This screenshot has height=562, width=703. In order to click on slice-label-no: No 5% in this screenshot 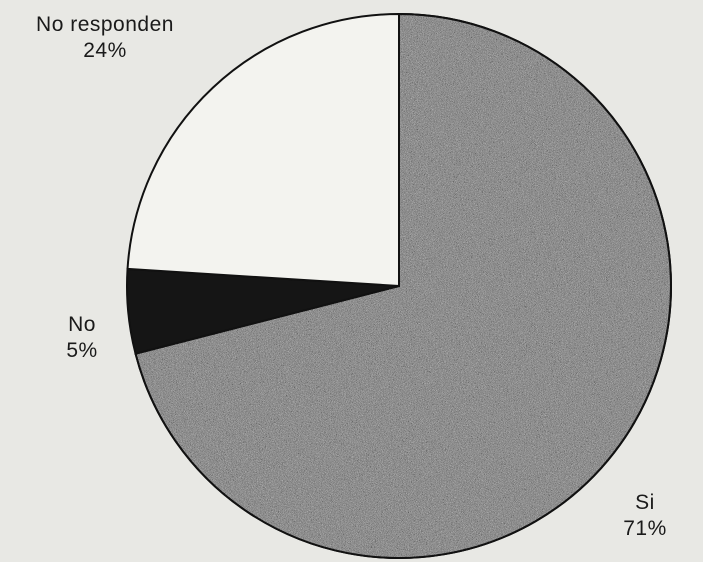, I will do `click(82, 338)`.